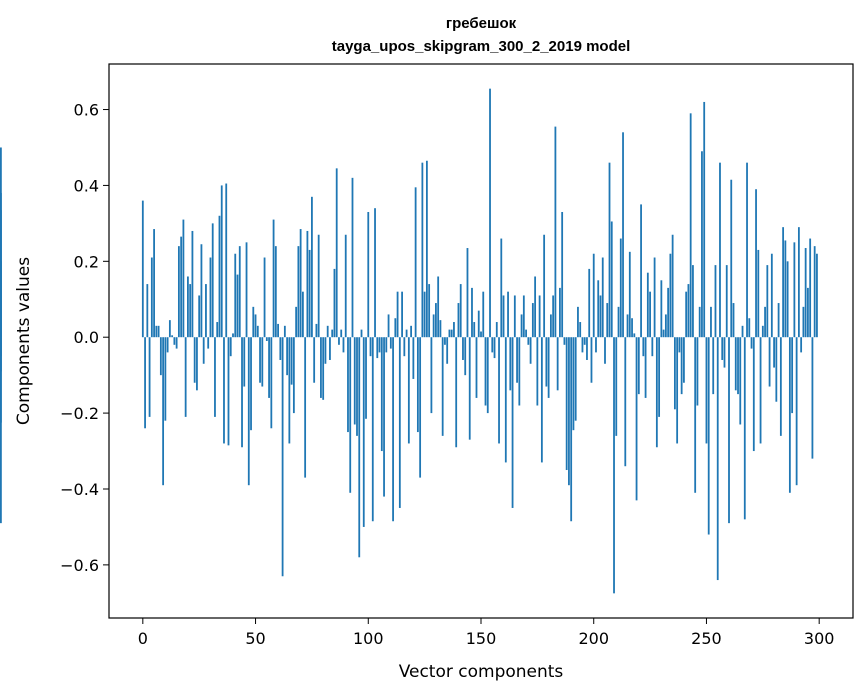  I want to click on y-axis-label: Components values, so click(24, 341).